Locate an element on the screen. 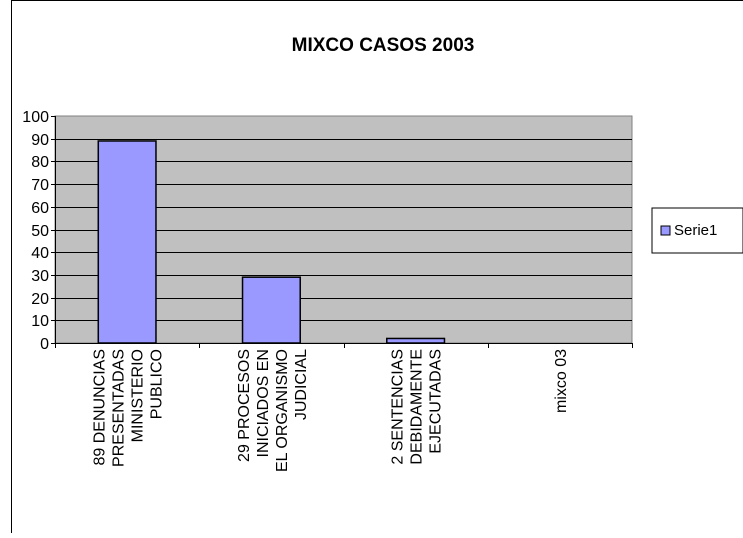  chart-title: MIXCO CASOS 2003 is located at coordinates (383, 45).